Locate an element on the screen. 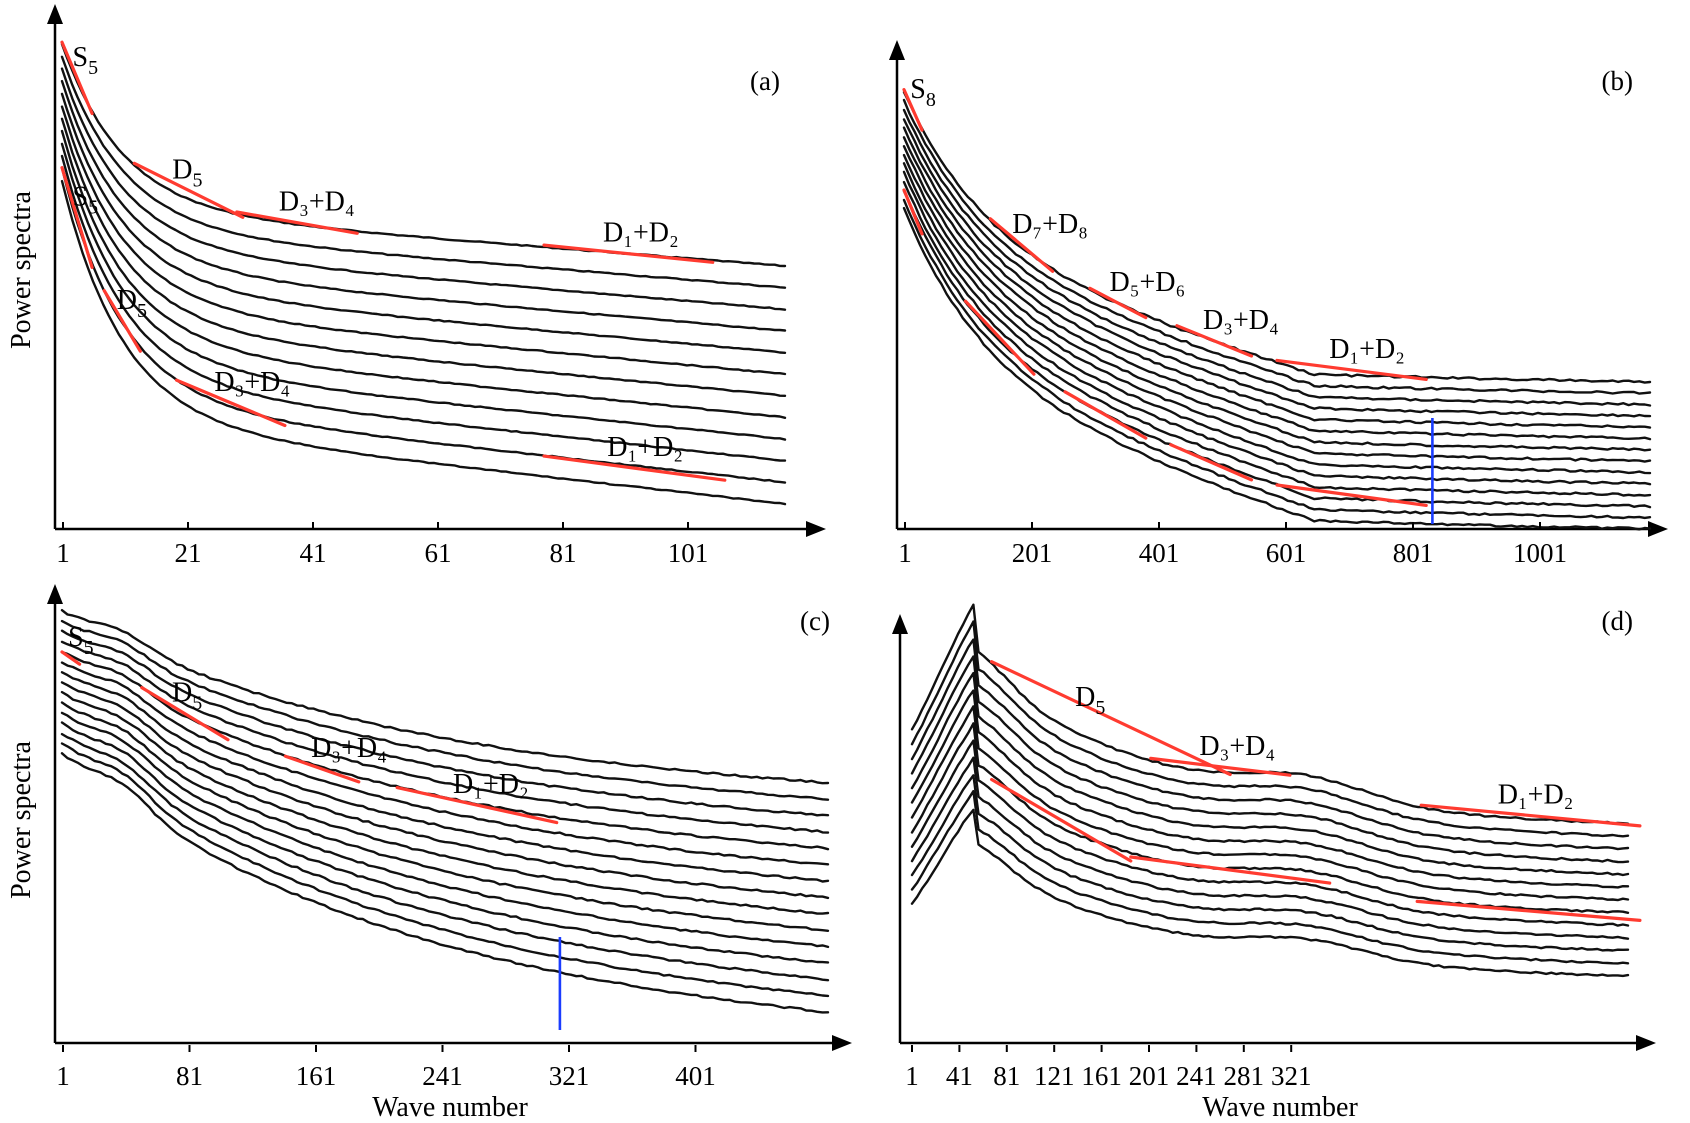 The image size is (1690, 1123). panel-a-ticks: 1 21 41 61 81 101 is located at coordinates (382, 545).